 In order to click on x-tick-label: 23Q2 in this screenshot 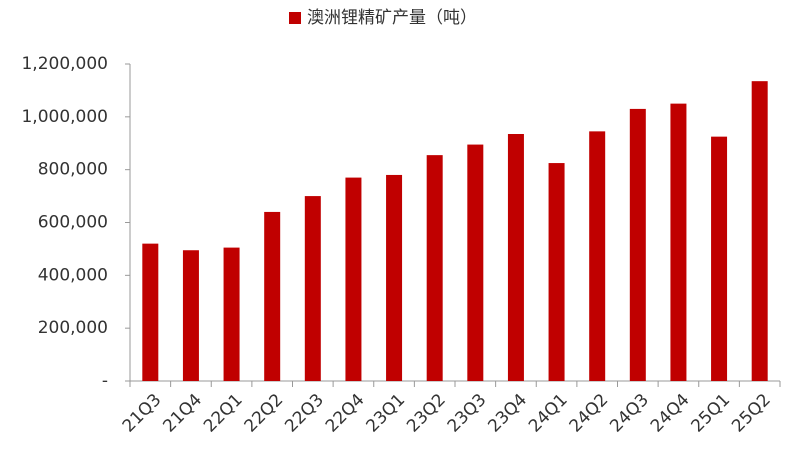, I will do `click(426, 413)`.